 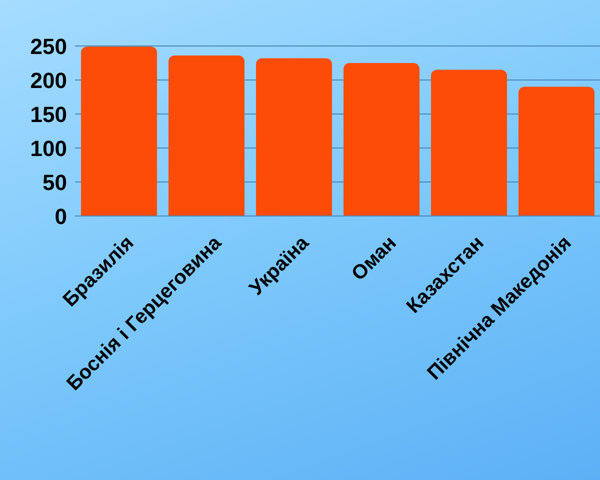 What do you see at coordinates (48, 114) in the screenshot?
I see `y-tick-label: 150` at bounding box center [48, 114].